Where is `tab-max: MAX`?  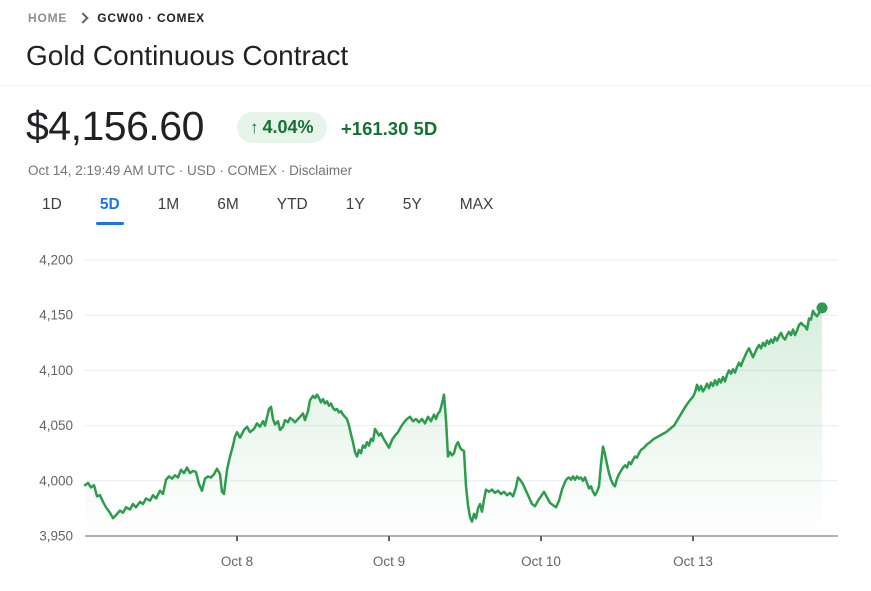 tab-max: MAX is located at coordinates (477, 210).